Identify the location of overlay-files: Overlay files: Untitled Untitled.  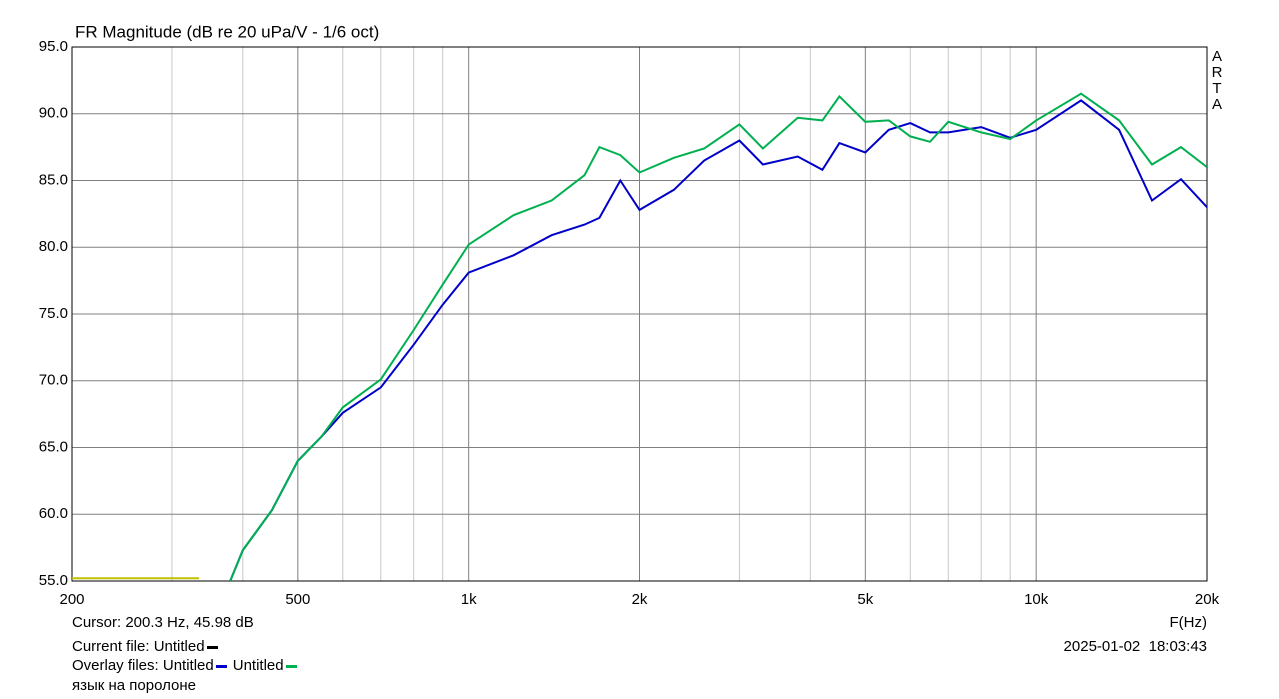
(187, 665).